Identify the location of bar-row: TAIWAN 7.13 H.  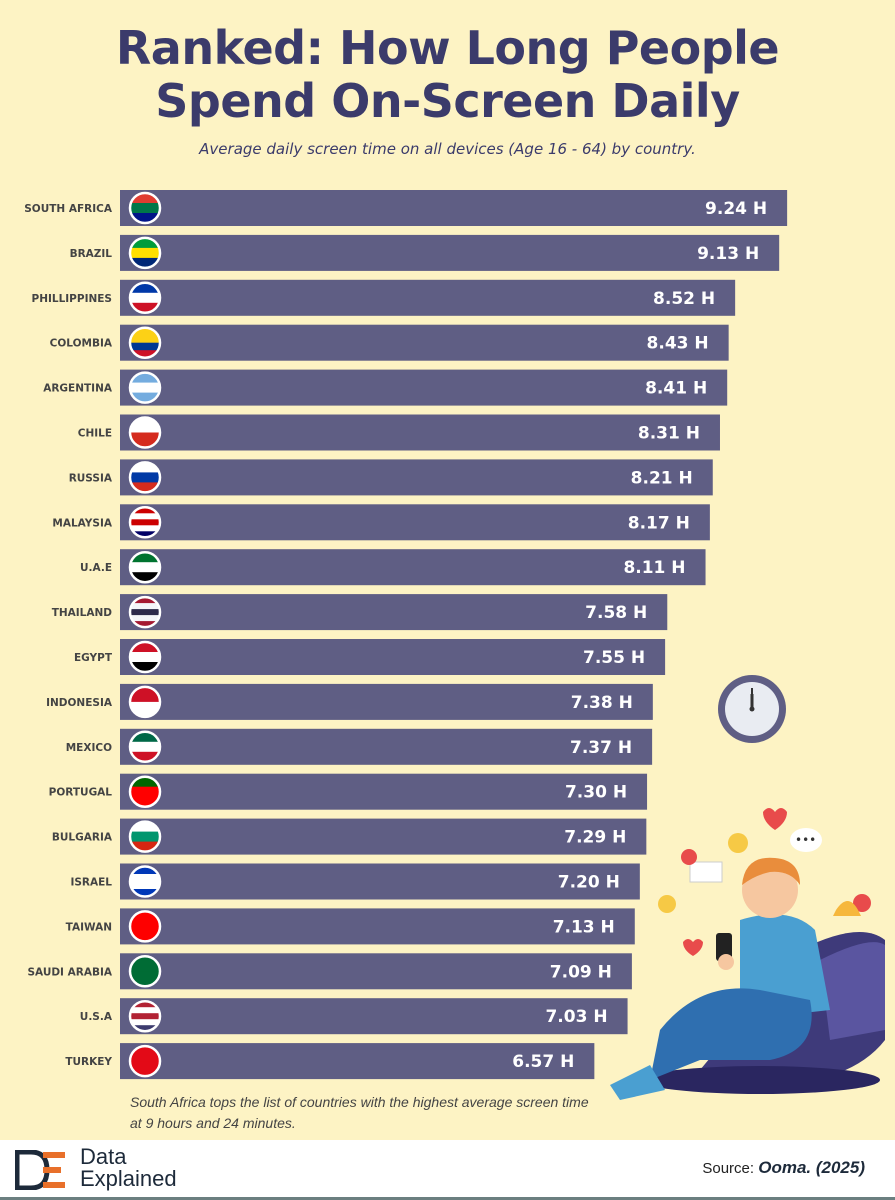
(350, 926).